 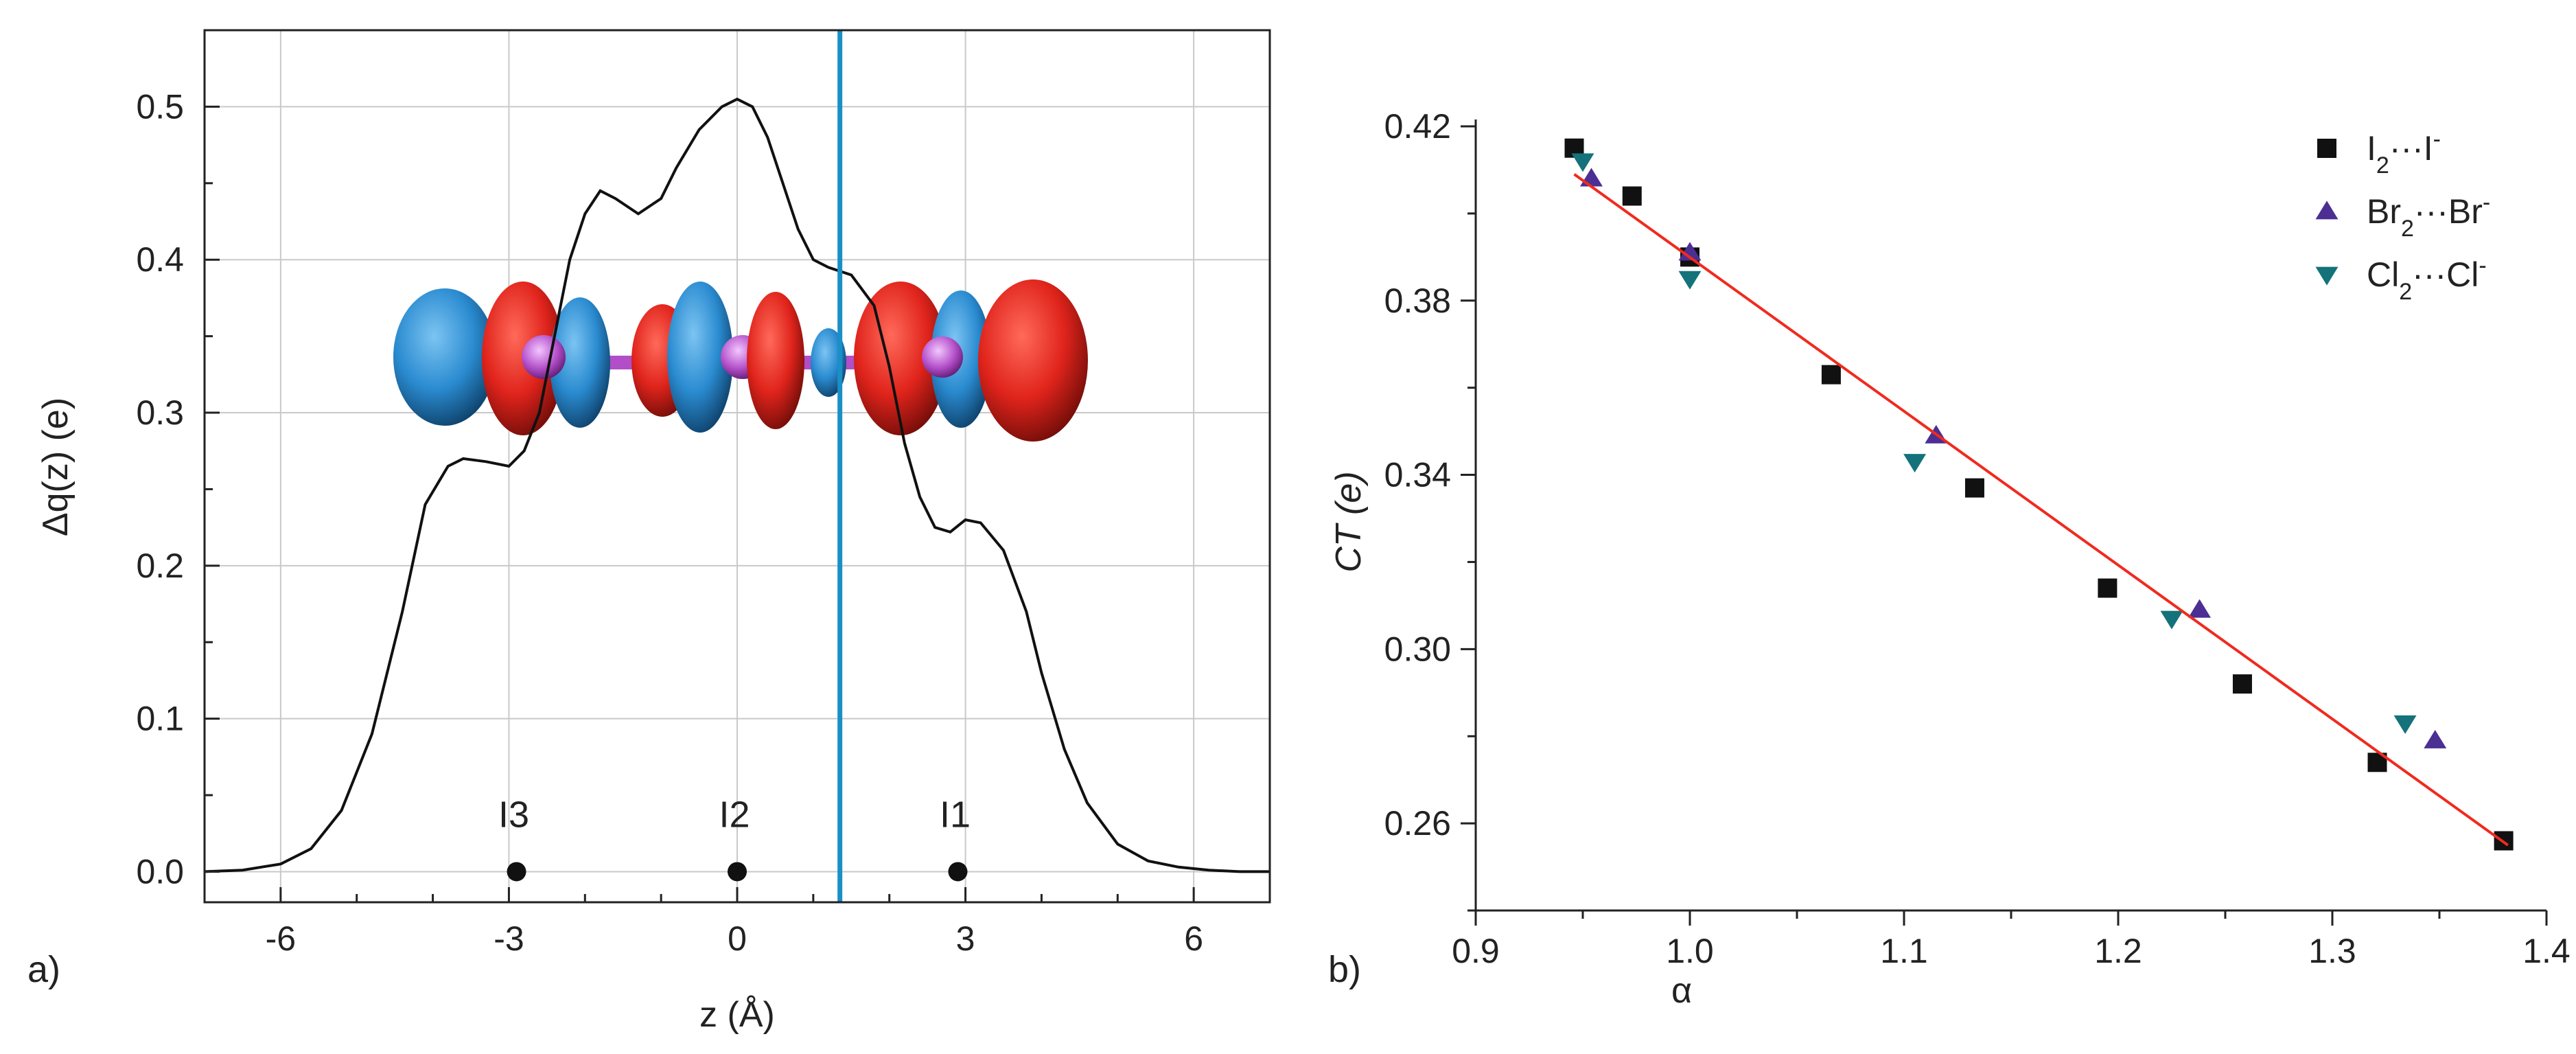 What do you see at coordinates (1417, 126) in the screenshot?
I see `b-y-tick-label-4: 0.42` at bounding box center [1417, 126].